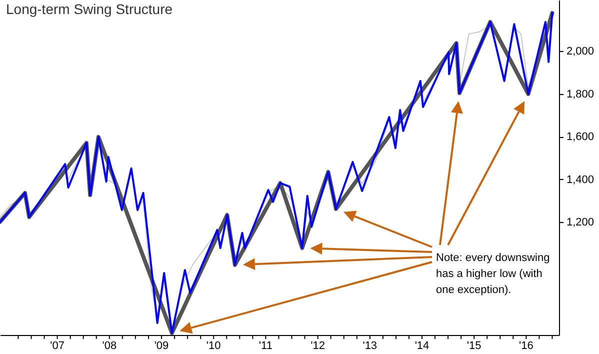 Image resolution: width=599 pixels, height=354 pixels. What do you see at coordinates (317, 346) in the screenshot?
I see `x-tick-label: '12` at bounding box center [317, 346].